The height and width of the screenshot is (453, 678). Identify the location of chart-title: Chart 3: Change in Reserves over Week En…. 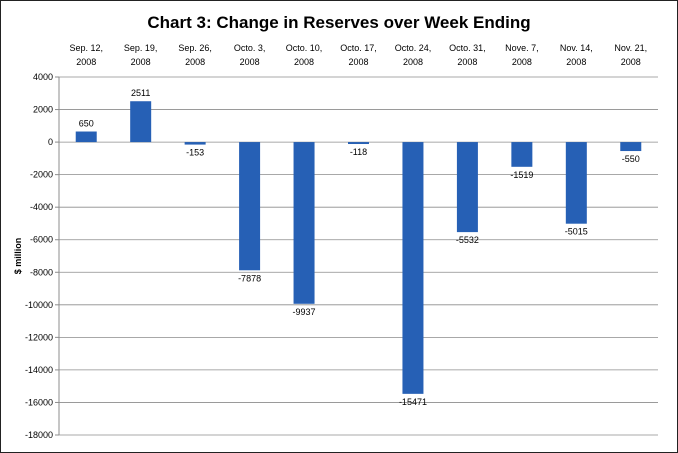
(338, 22).